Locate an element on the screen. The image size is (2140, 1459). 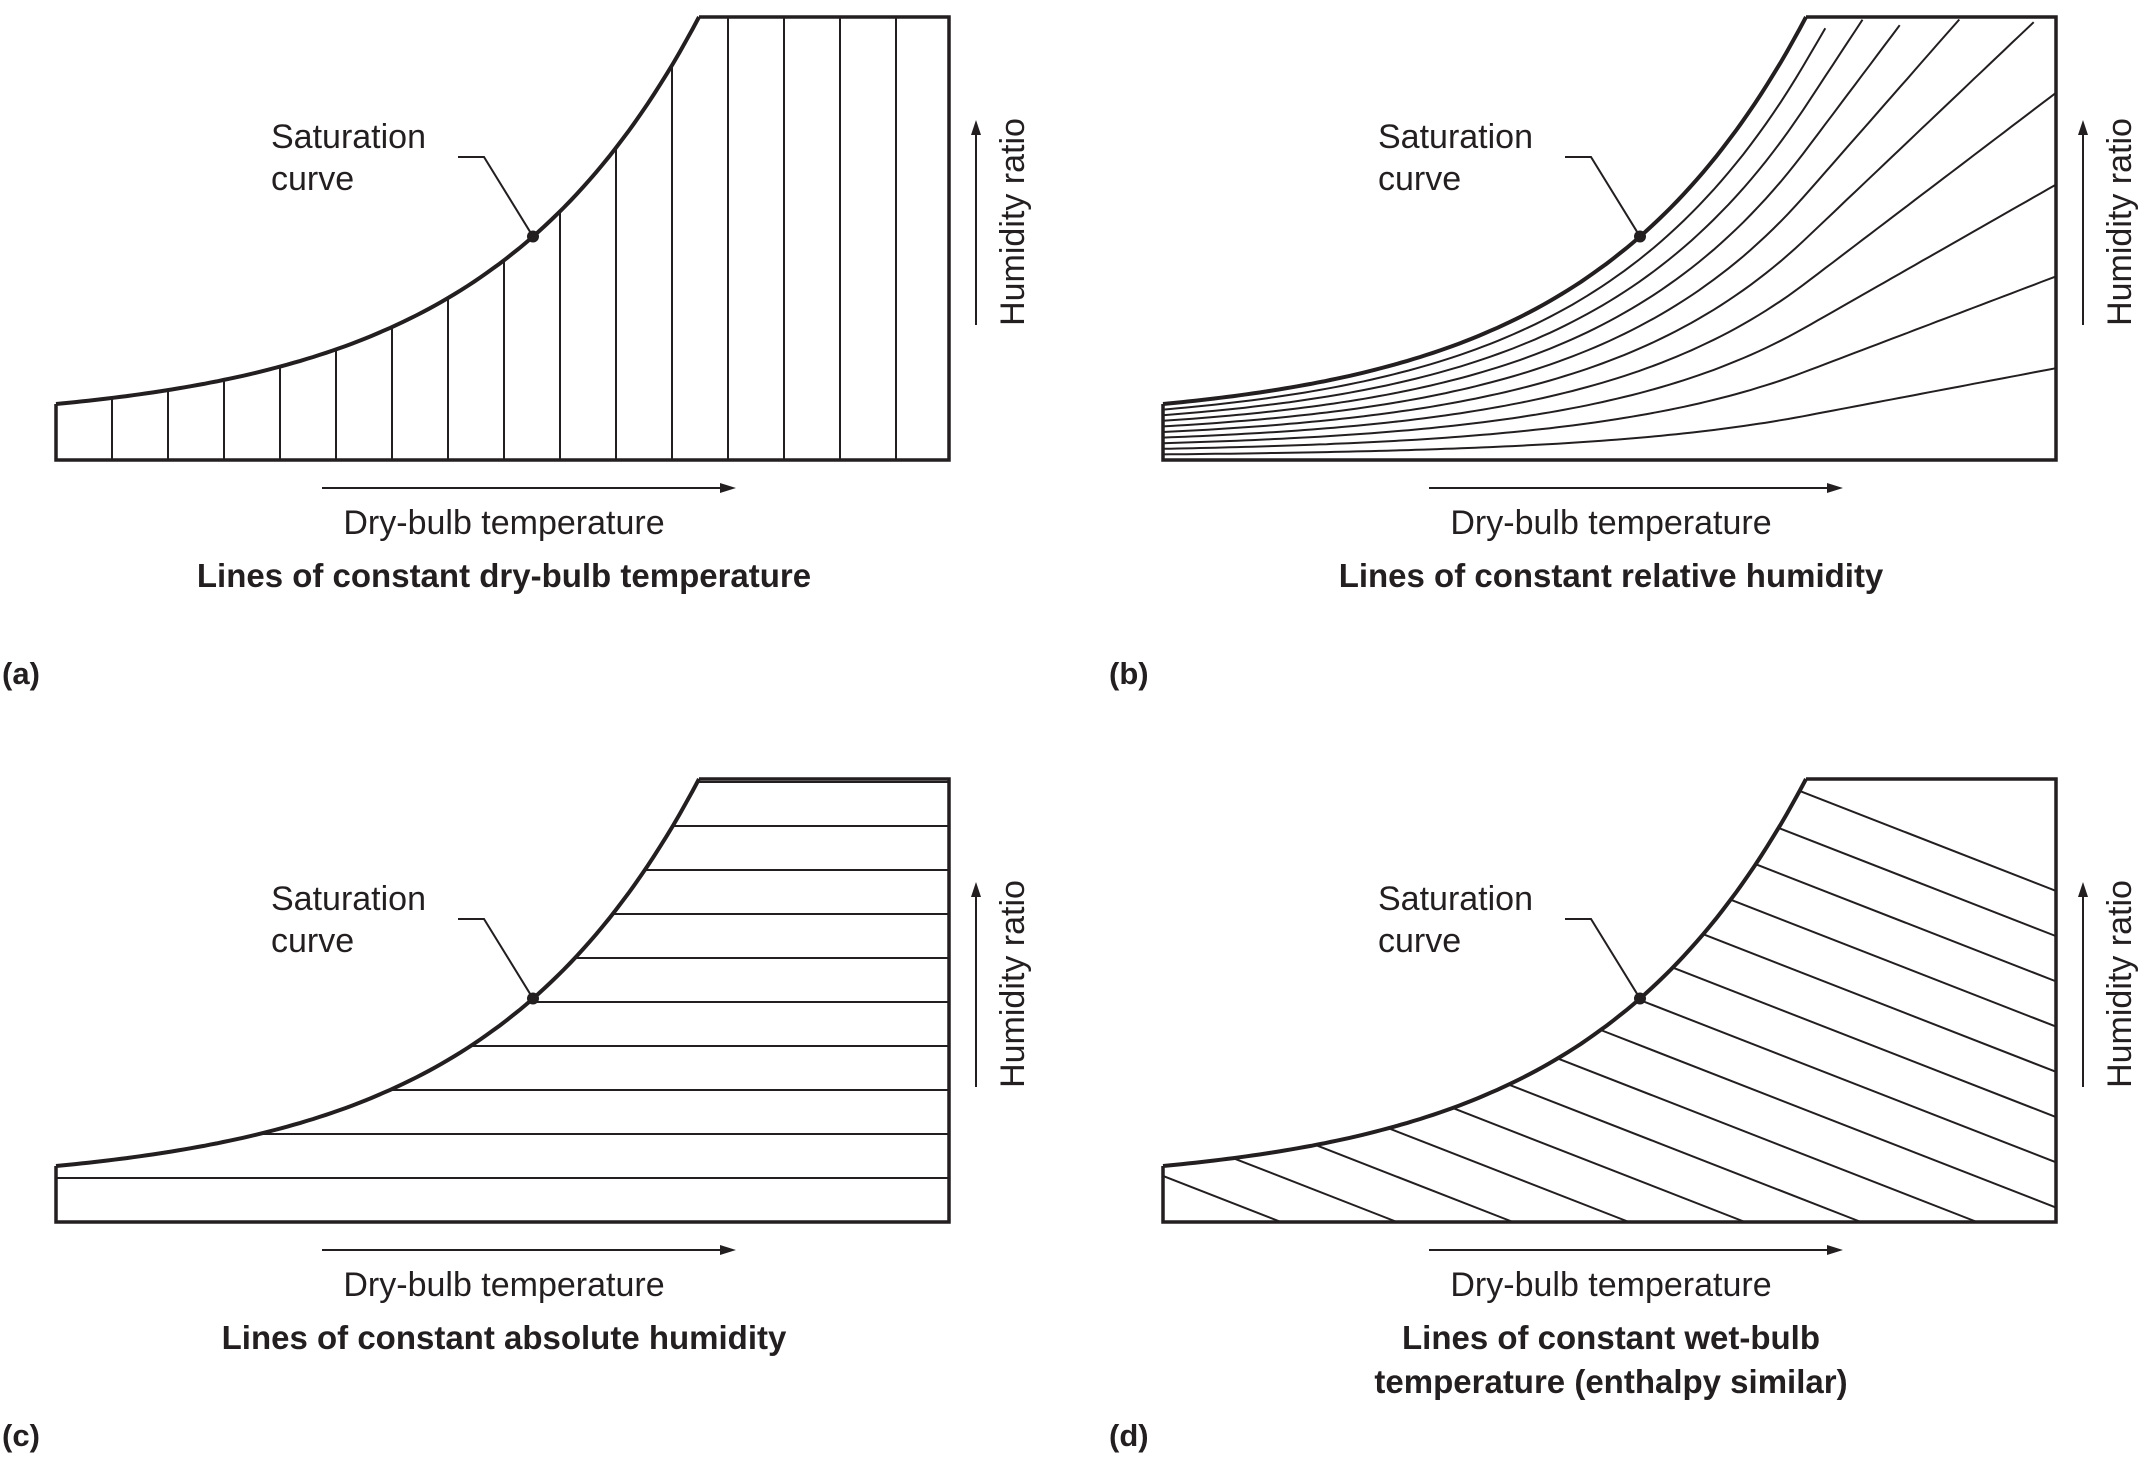
panel-letter: (d) is located at coordinates (1129, 1435).